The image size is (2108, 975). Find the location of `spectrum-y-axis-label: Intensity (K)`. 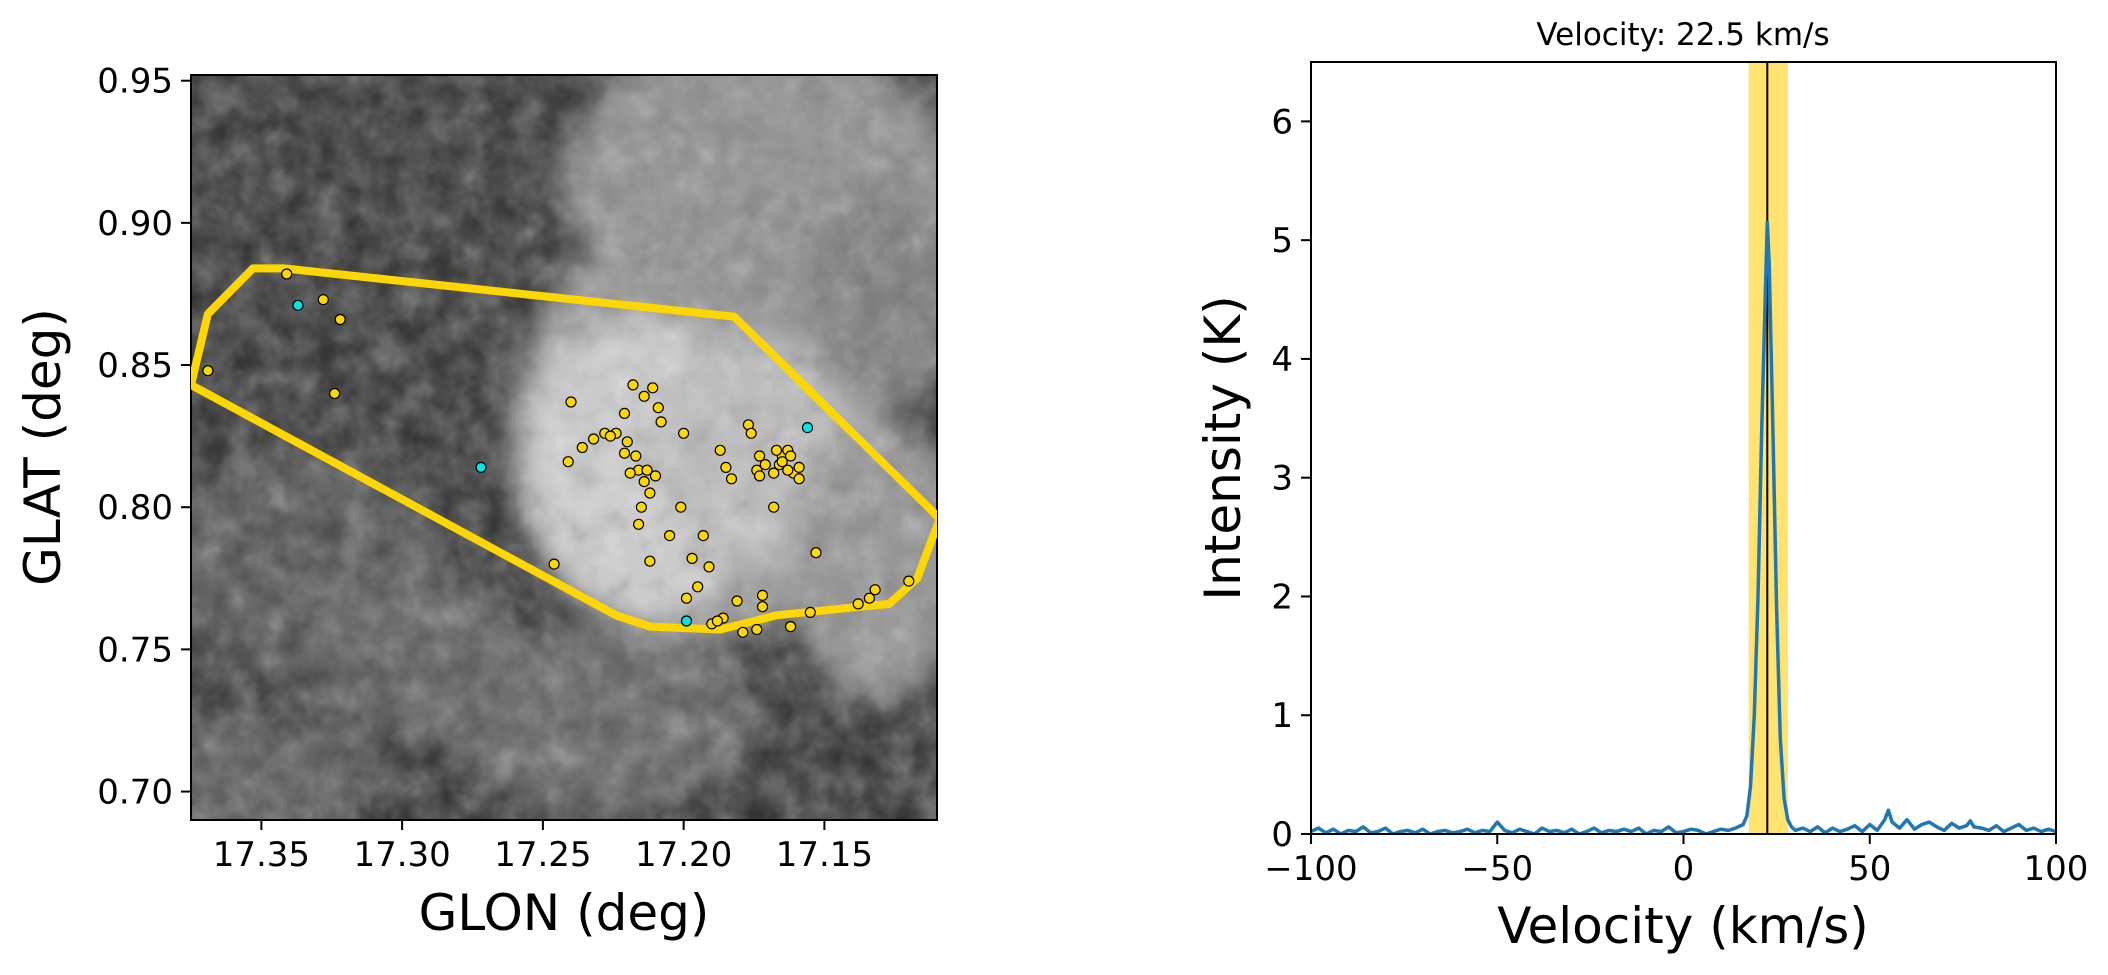

spectrum-y-axis-label: Intensity (K) is located at coordinates (1223, 447).